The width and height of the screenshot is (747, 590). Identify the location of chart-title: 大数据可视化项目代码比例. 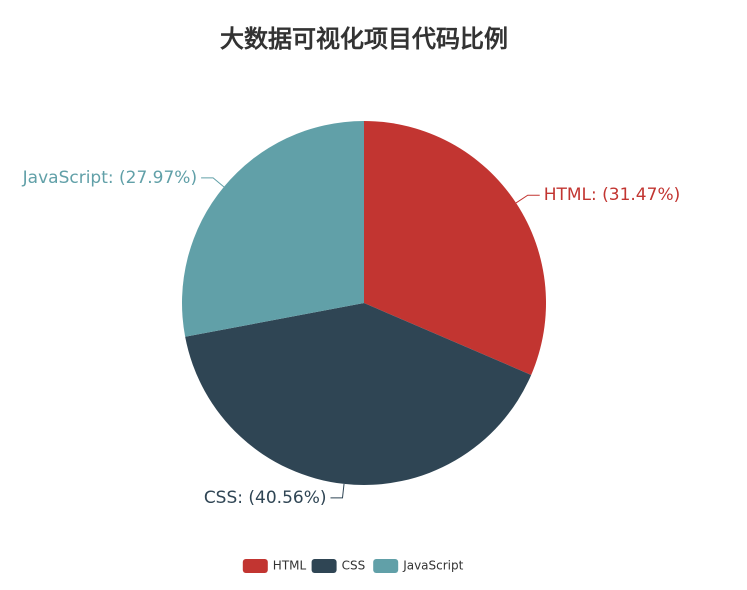
(364, 39).